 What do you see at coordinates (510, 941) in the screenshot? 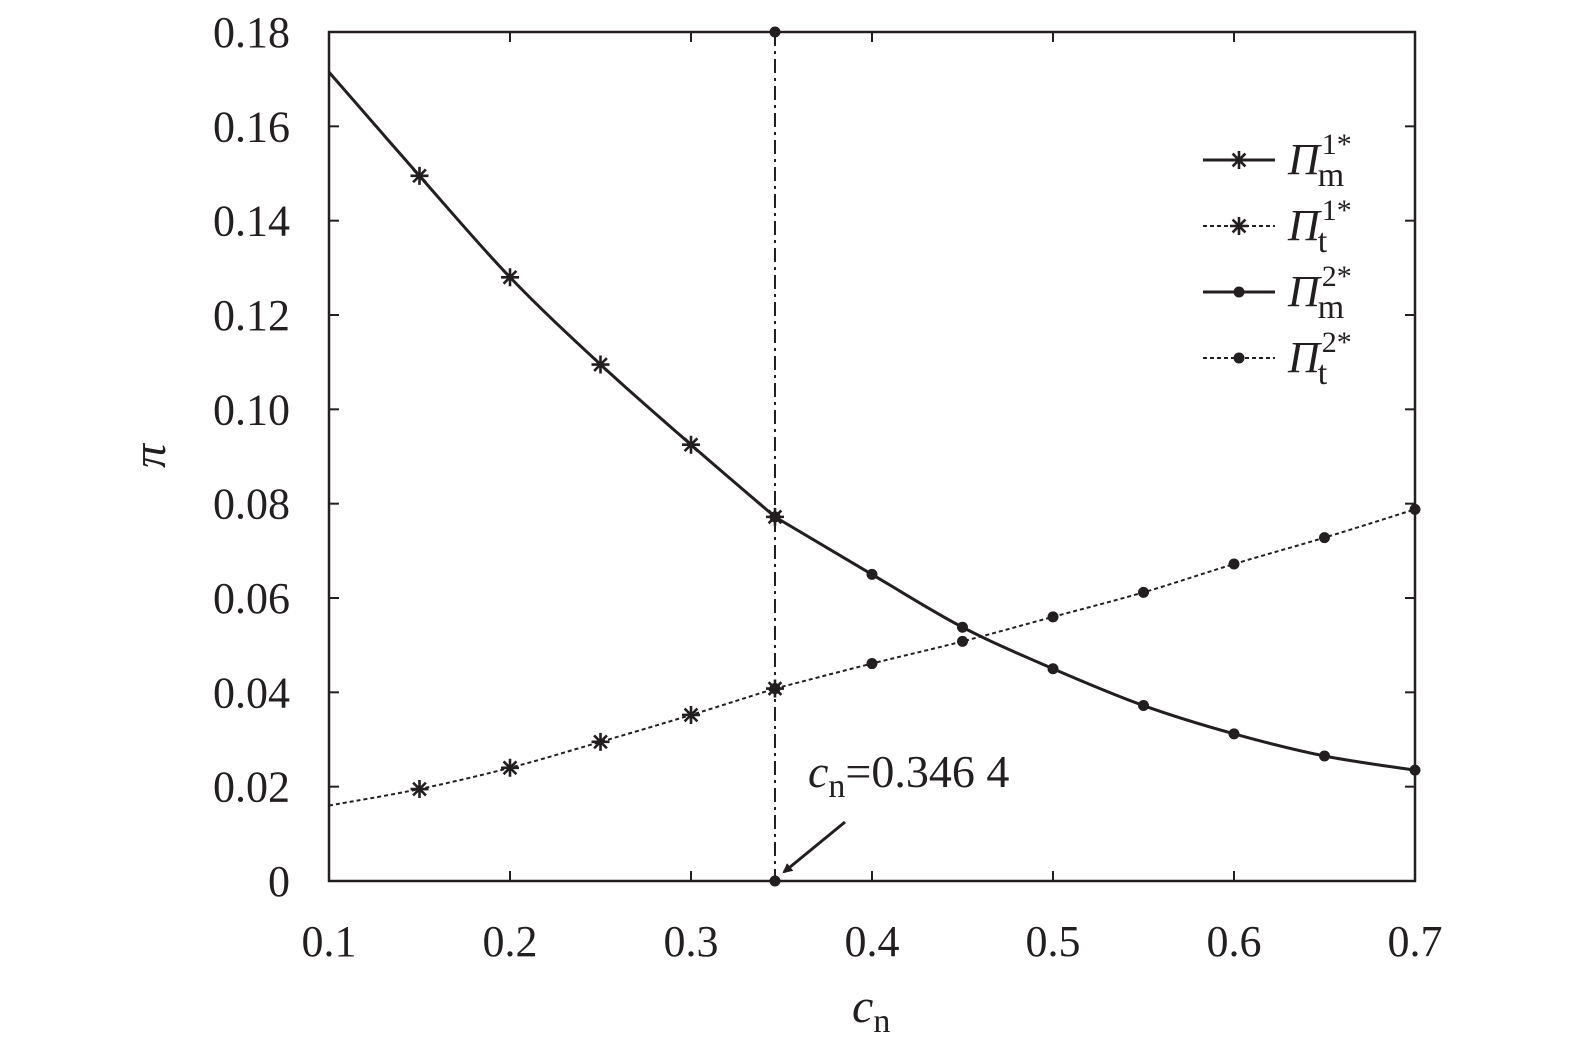
I see `x-tick-label: 0.2` at bounding box center [510, 941].